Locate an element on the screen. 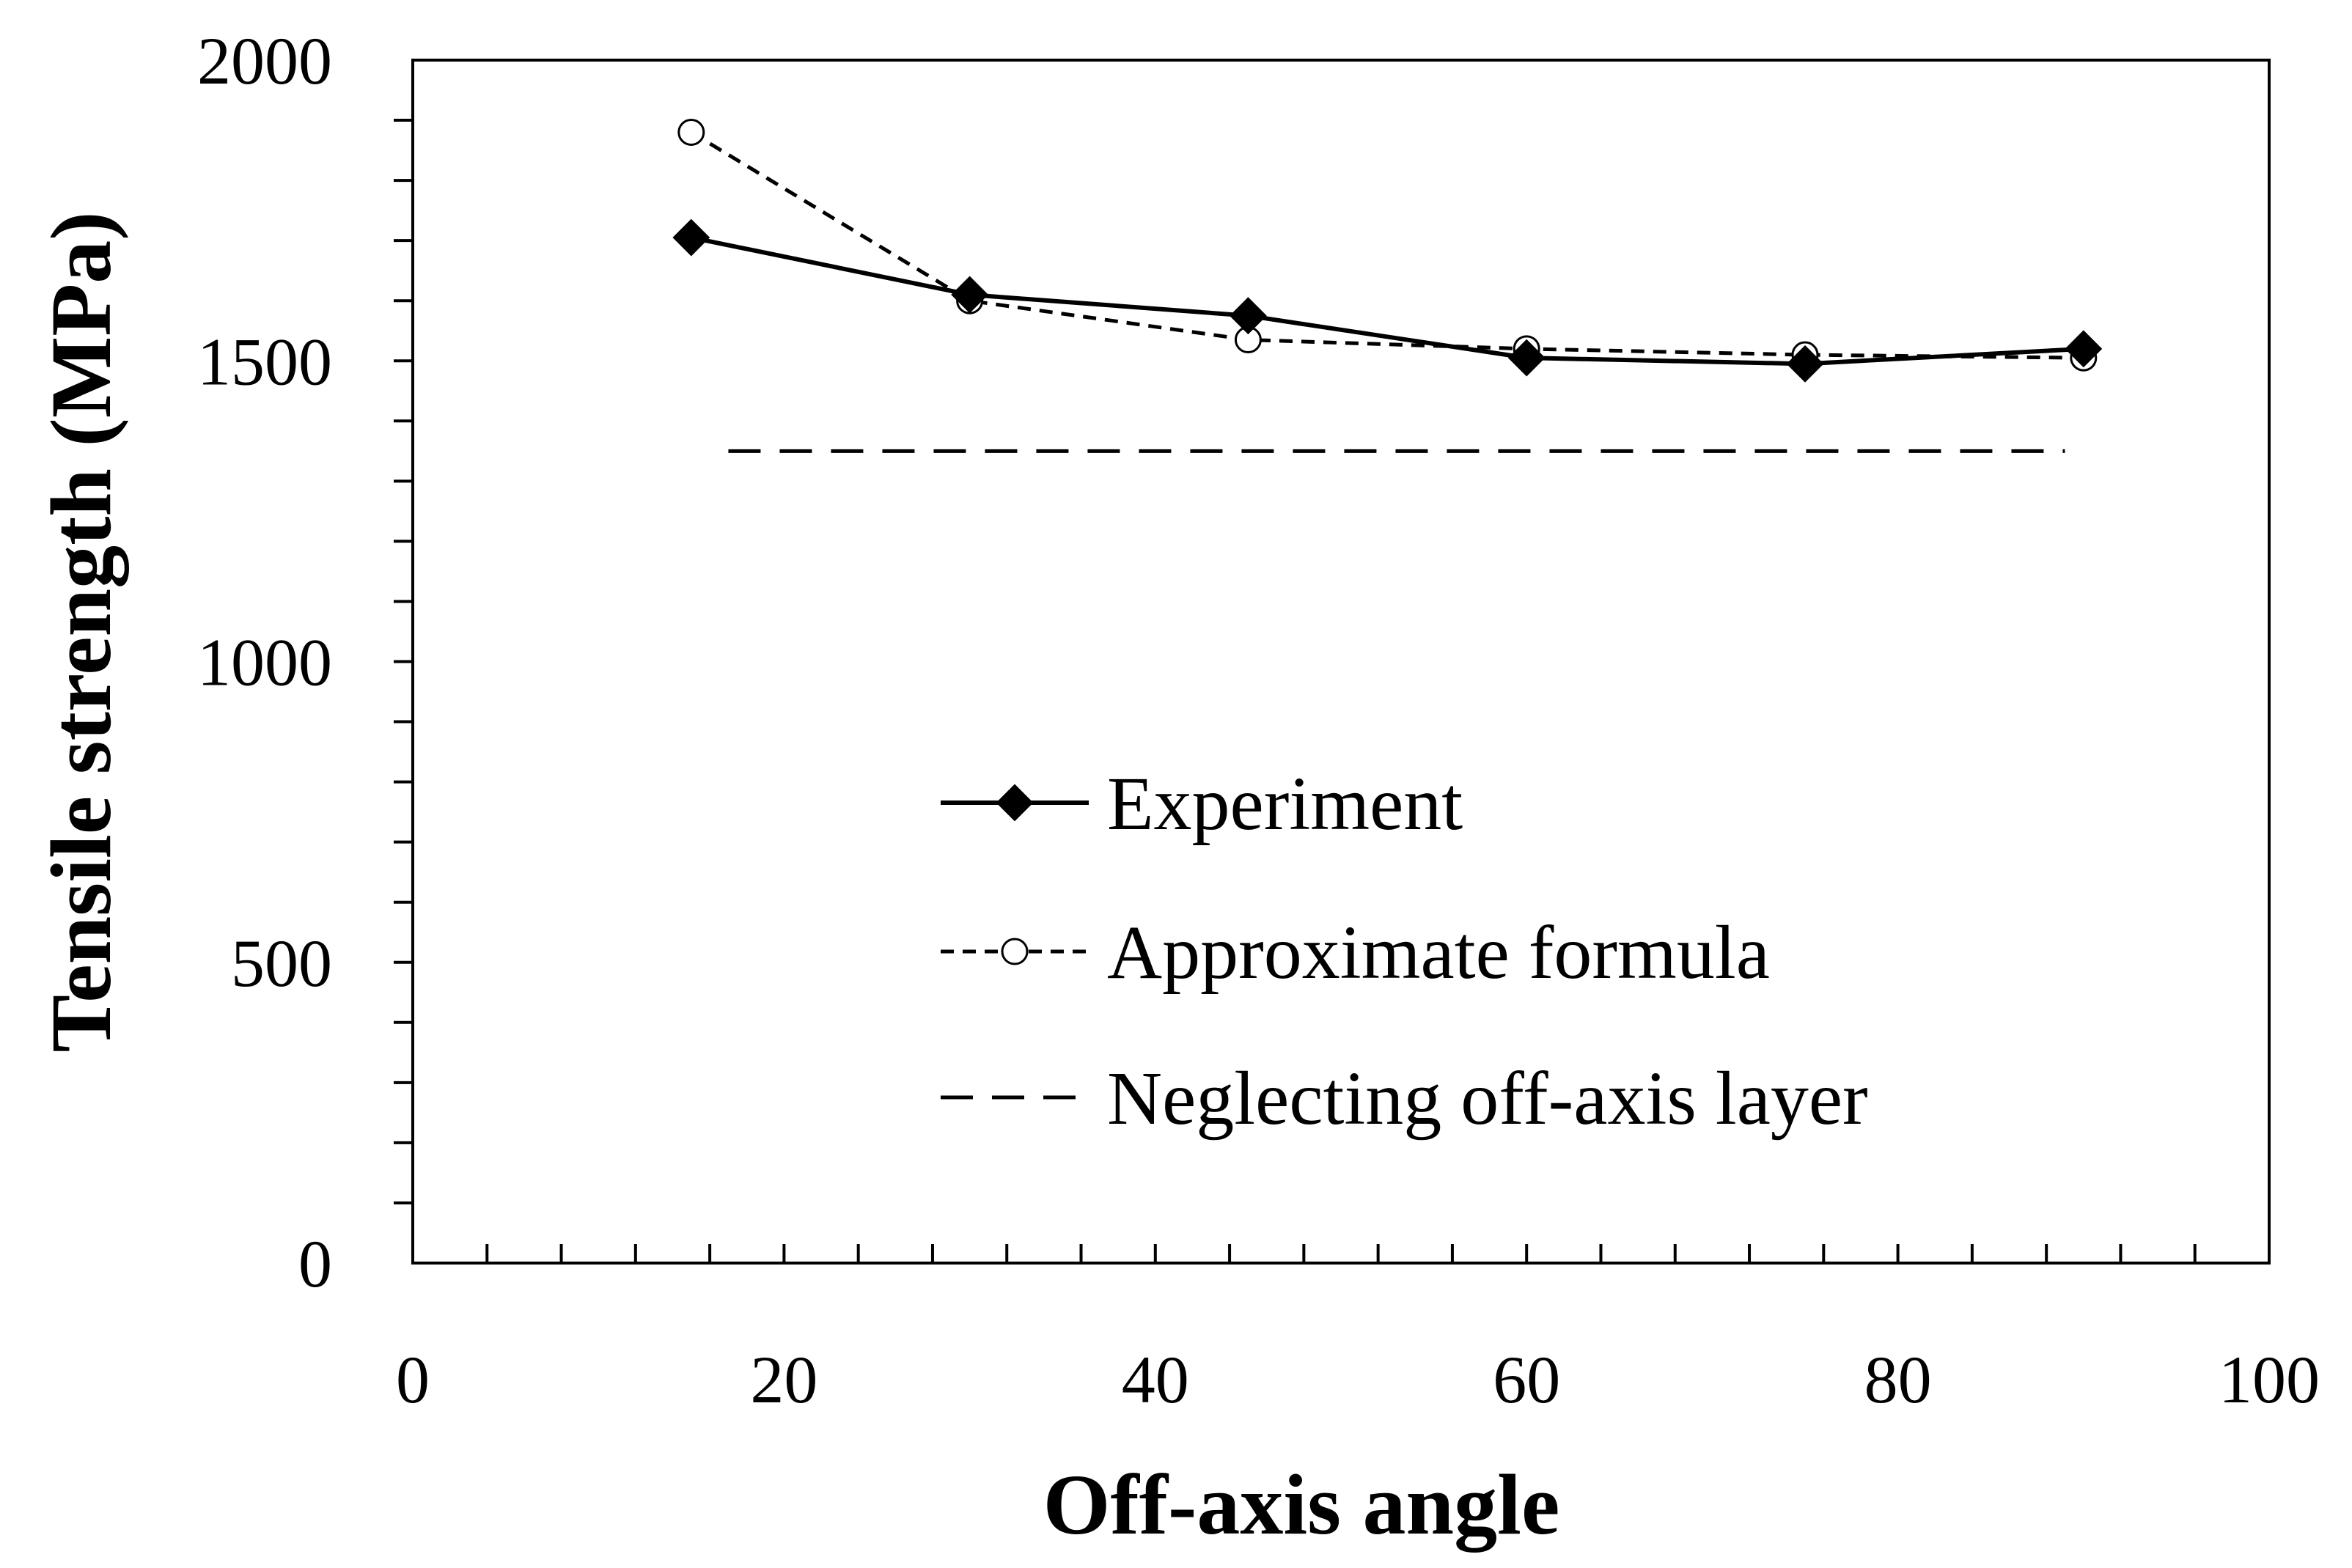 The image size is (2352, 1568). y-tick-label: 500 is located at coordinates (281, 963).